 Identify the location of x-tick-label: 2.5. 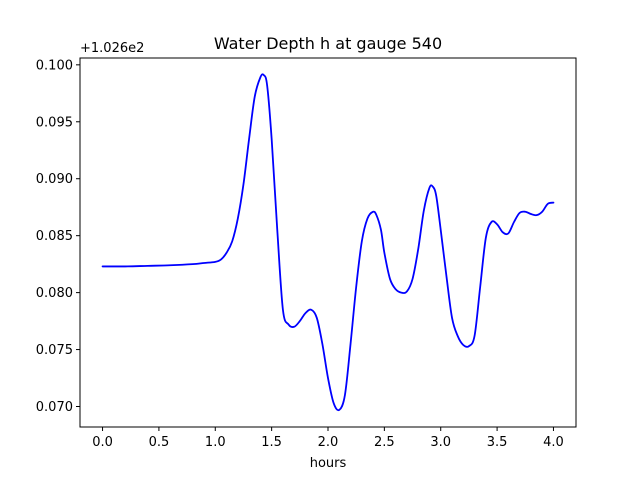
(384, 442).